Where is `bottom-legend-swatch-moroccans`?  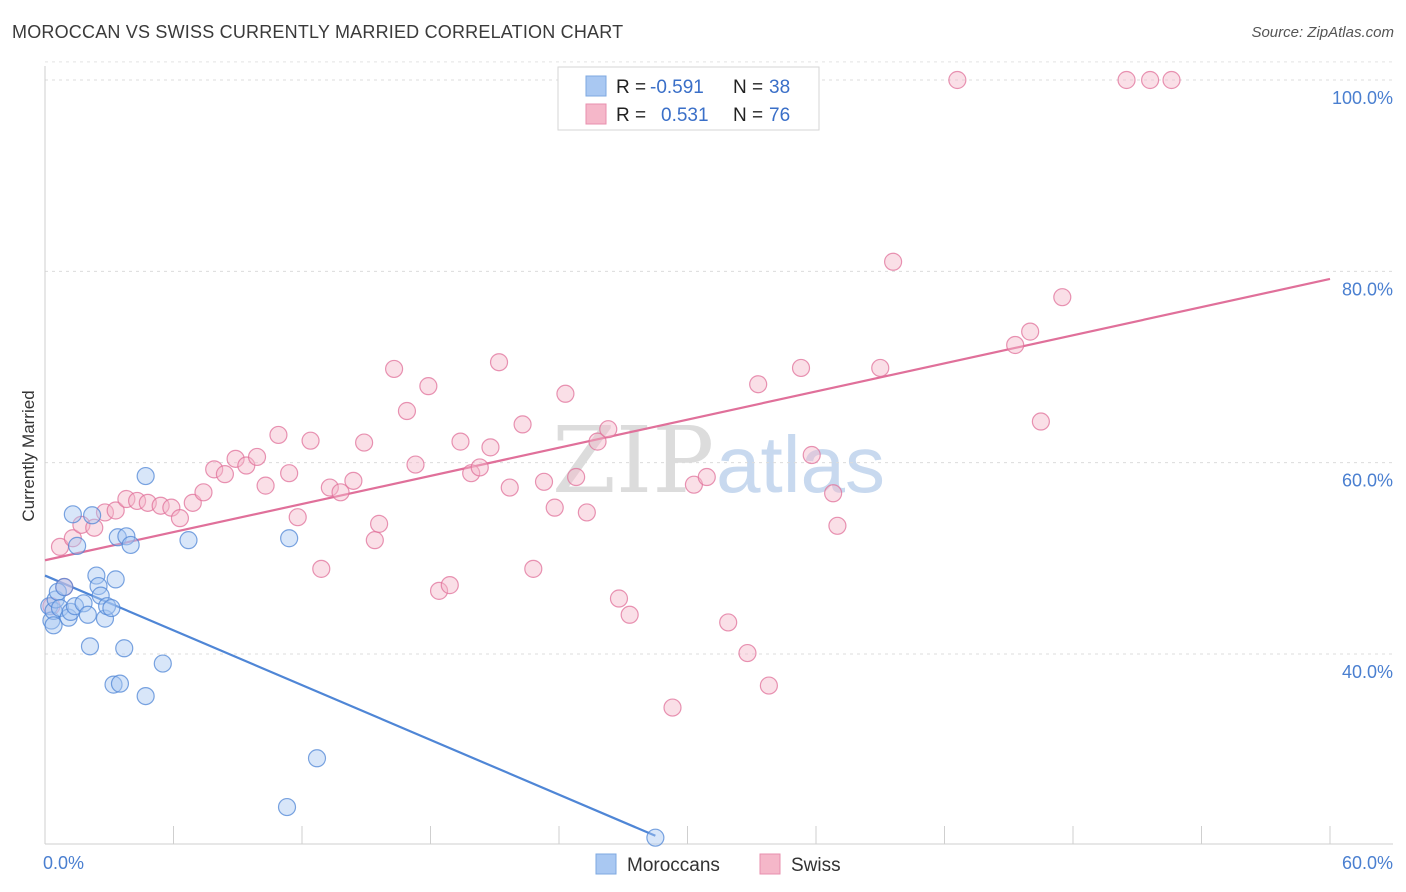
bottom-legend-swatch-moroccans is located at coordinates (606, 864).